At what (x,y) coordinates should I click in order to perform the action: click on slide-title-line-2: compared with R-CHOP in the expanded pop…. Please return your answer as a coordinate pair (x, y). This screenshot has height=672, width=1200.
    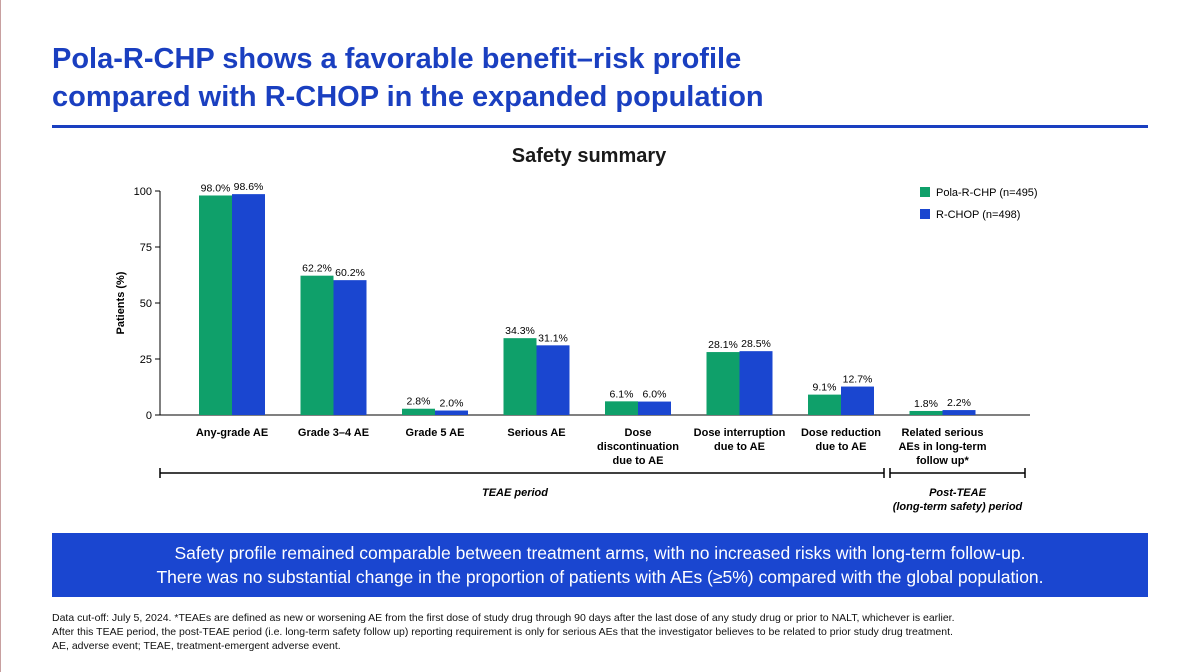
    Looking at the image, I should click on (408, 97).